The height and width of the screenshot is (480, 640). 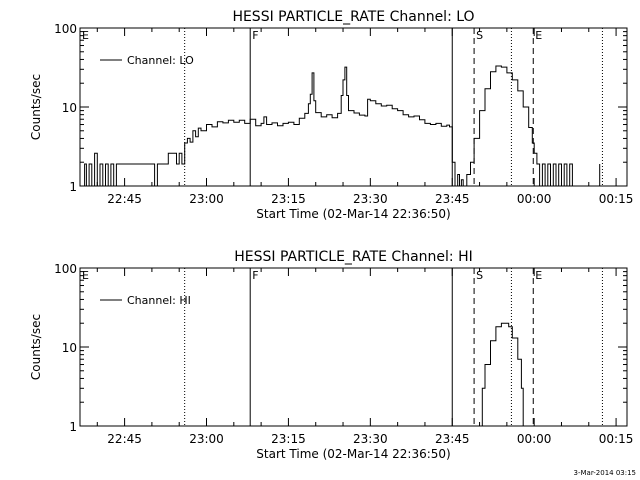 I want to click on legend-label: Channel: LO, so click(x=160, y=60).